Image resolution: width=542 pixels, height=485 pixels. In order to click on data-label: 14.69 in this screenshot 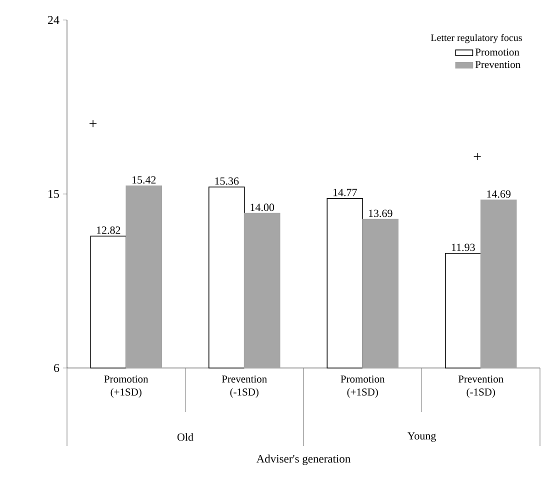, I will do `click(499, 194)`.